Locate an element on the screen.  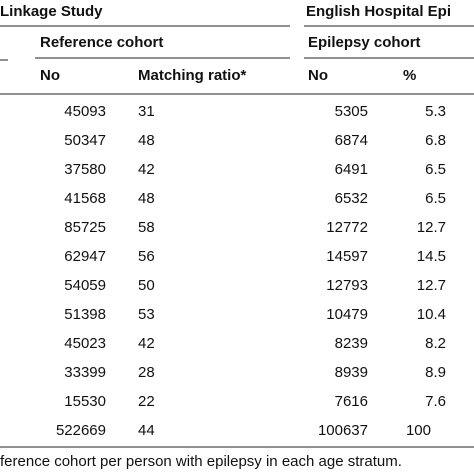
table-cell: 15530 is located at coordinates (85, 401).